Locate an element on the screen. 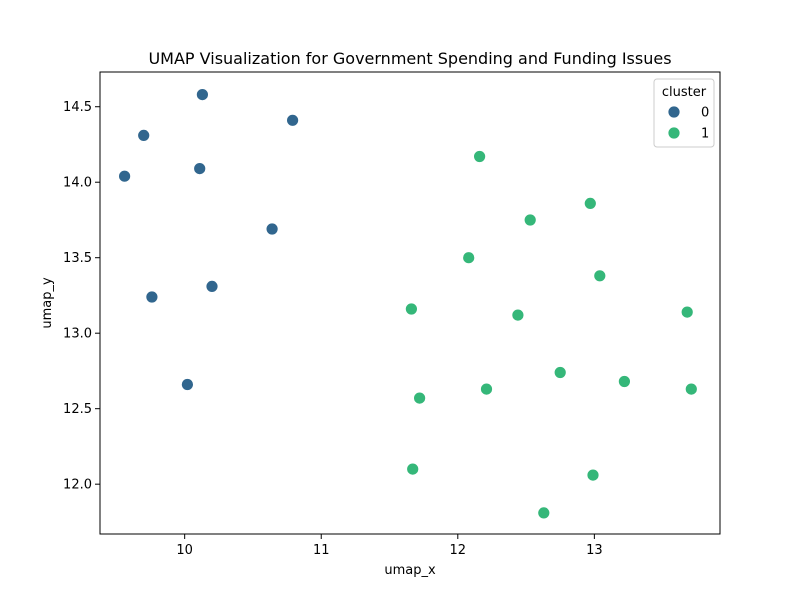  y-tick-label: 13.5 is located at coordinates (77, 258).